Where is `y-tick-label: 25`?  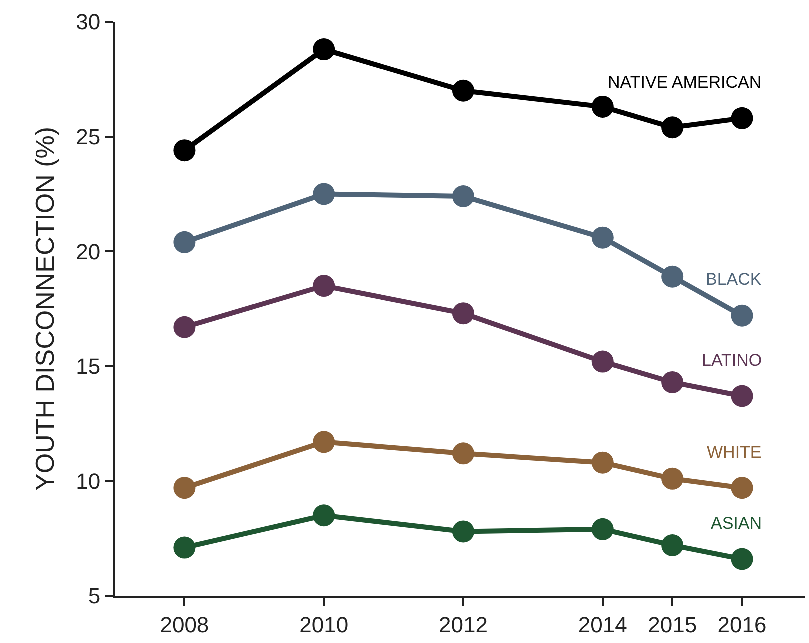
y-tick-label: 25 is located at coordinates (88, 137).